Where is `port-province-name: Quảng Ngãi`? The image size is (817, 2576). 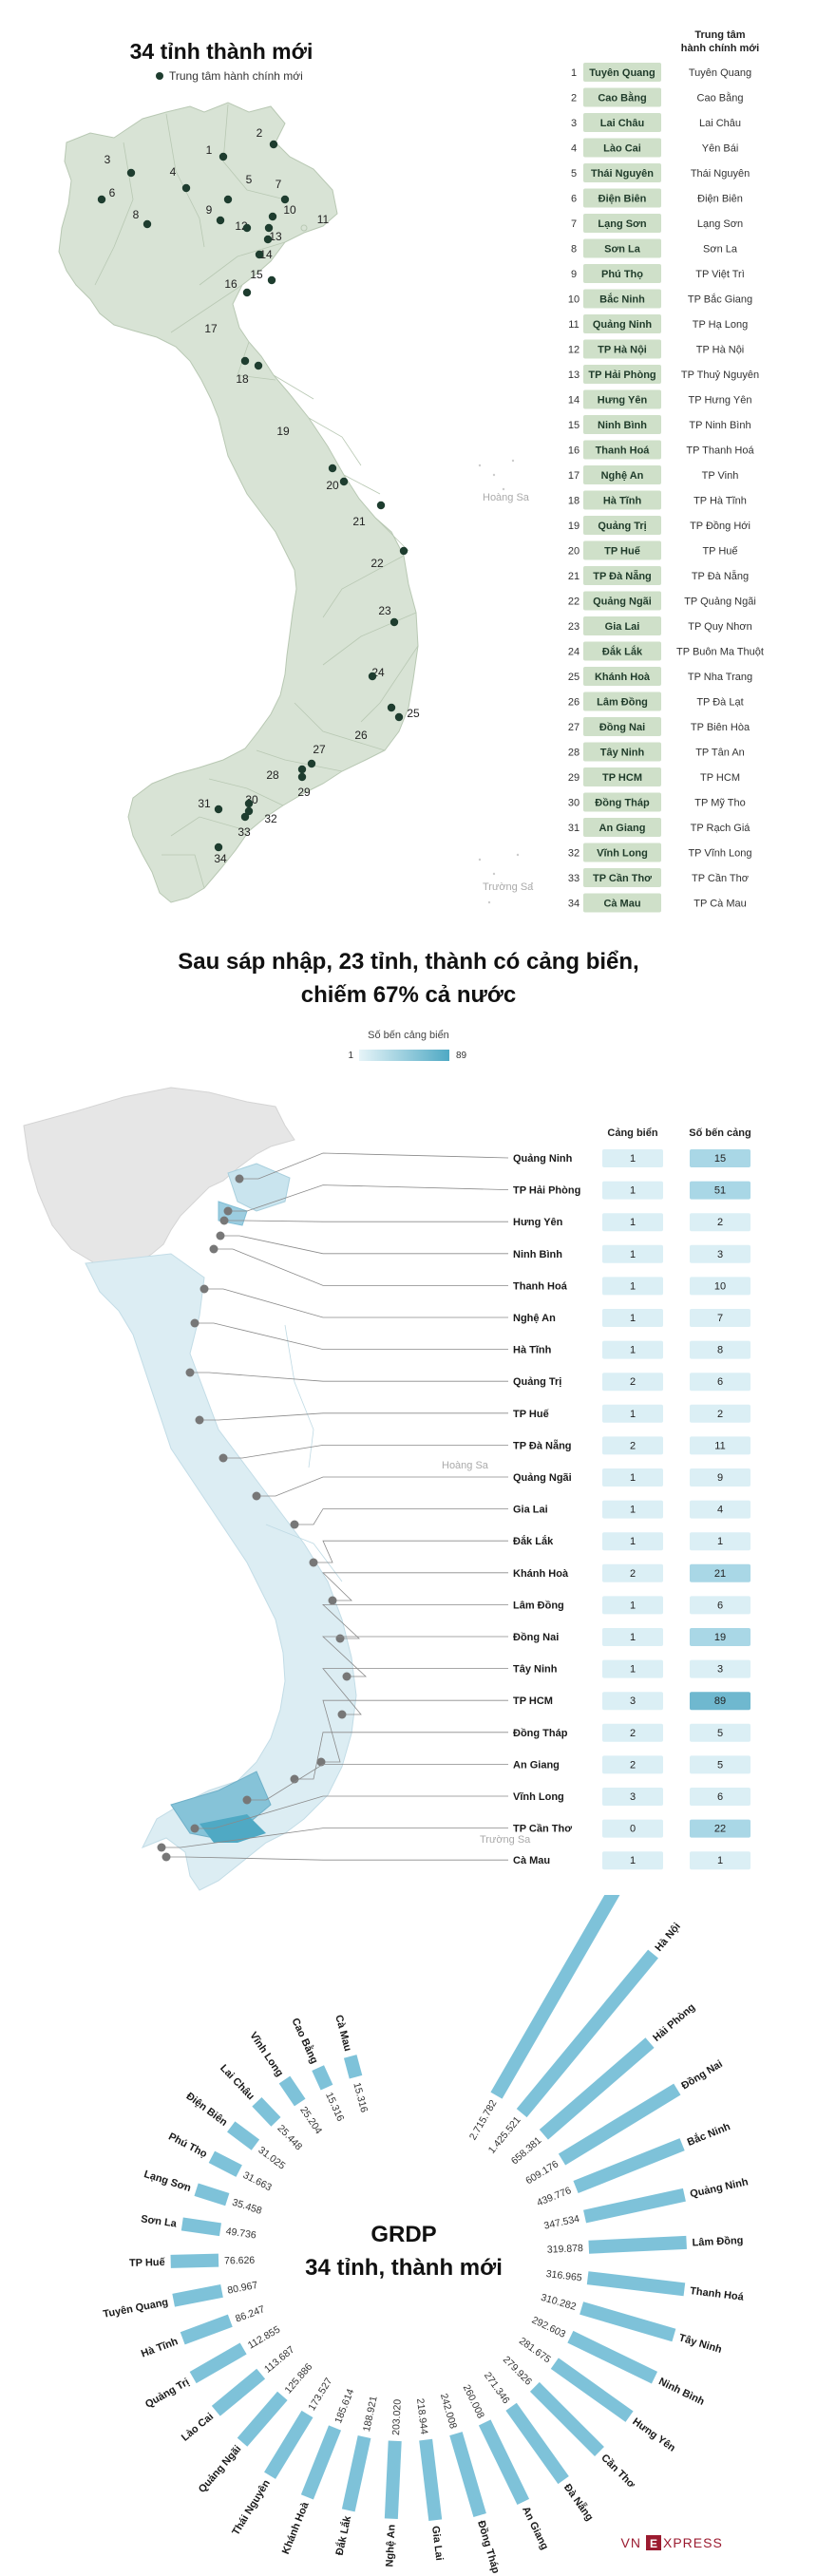 port-province-name: Quảng Ngãi is located at coordinates (542, 1478).